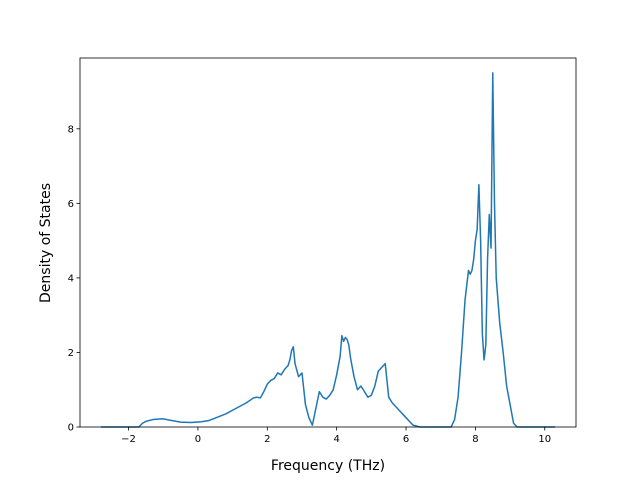 Image resolution: width=640 pixels, height=480 pixels. Describe the element at coordinates (71, 278) in the screenshot. I see `y-tick-label: 4` at that location.